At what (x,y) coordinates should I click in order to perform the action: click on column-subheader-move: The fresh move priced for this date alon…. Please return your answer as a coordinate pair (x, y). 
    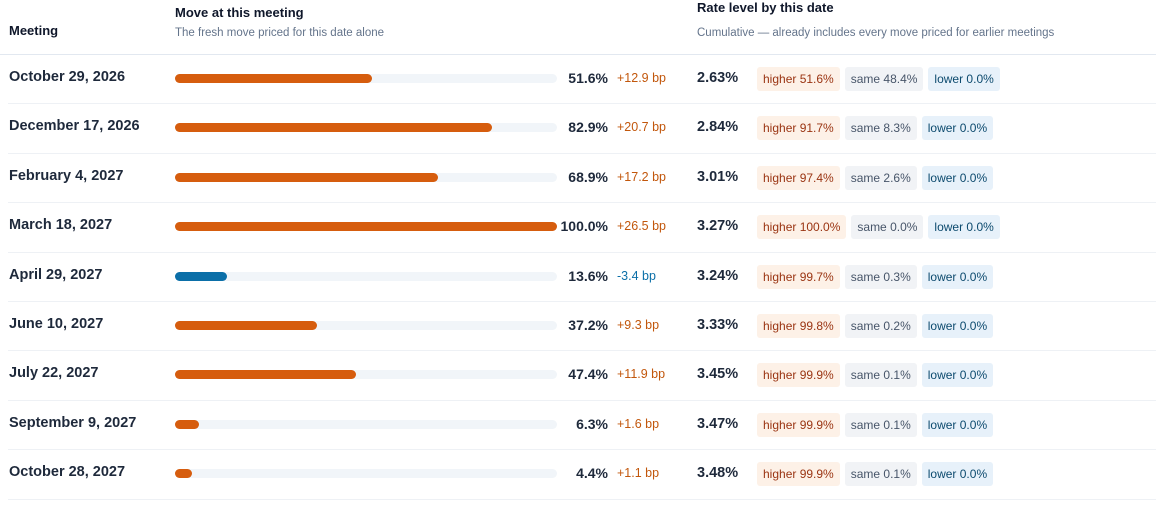
    Looking at the image, I should click on (280, 33).